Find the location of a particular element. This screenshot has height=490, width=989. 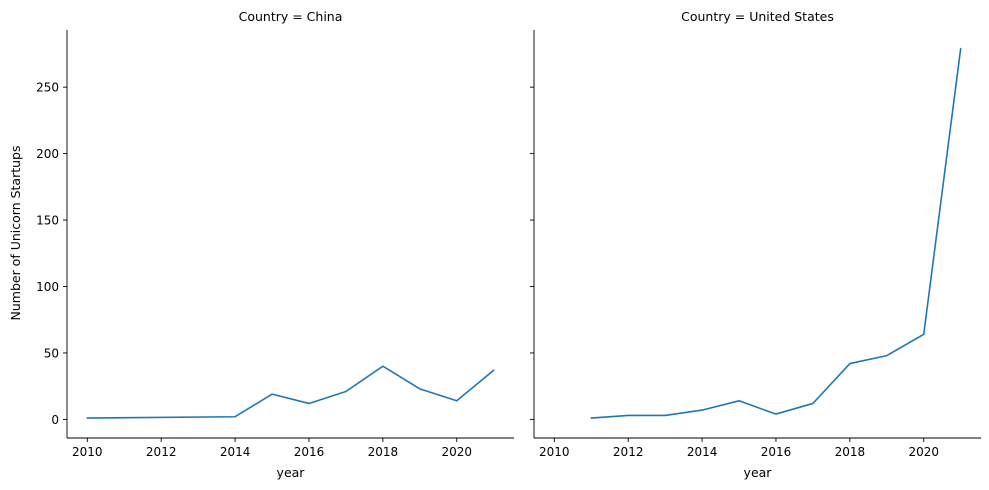

panel-title: Country = United States is located at coordinates (757, 16).